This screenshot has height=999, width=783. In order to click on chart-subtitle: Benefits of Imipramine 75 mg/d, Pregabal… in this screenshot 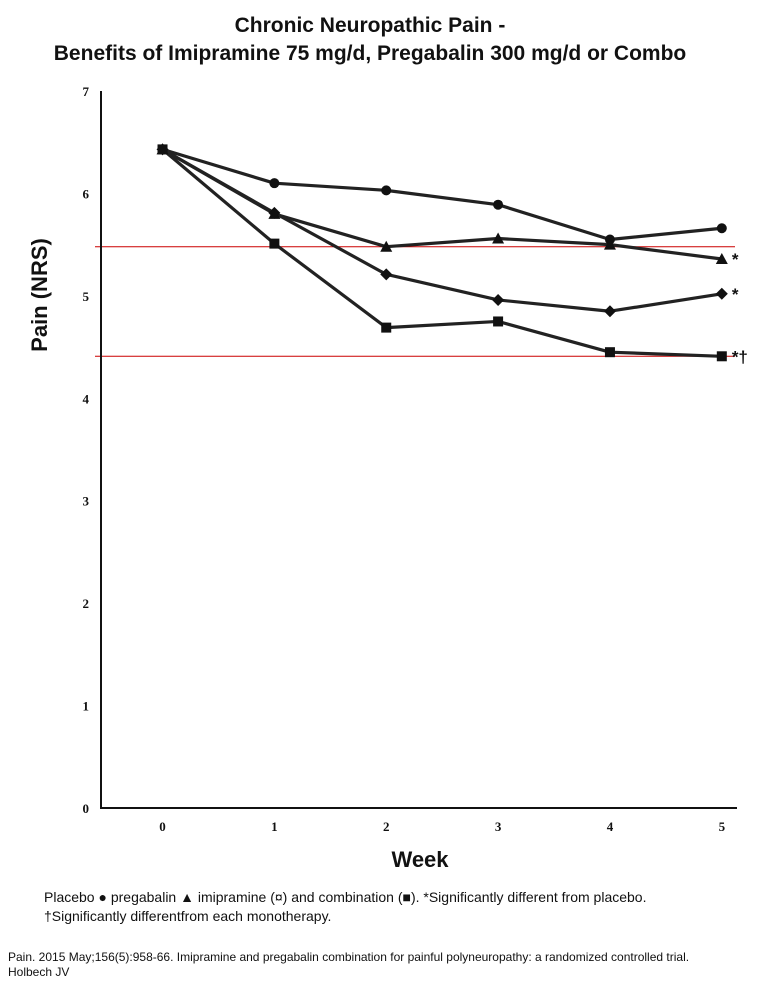, I will do `click(370, 53)`.